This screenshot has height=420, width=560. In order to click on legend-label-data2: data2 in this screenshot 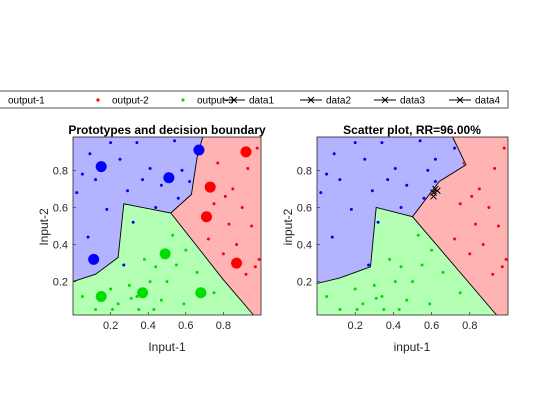, I will do `click(338, 101)`.